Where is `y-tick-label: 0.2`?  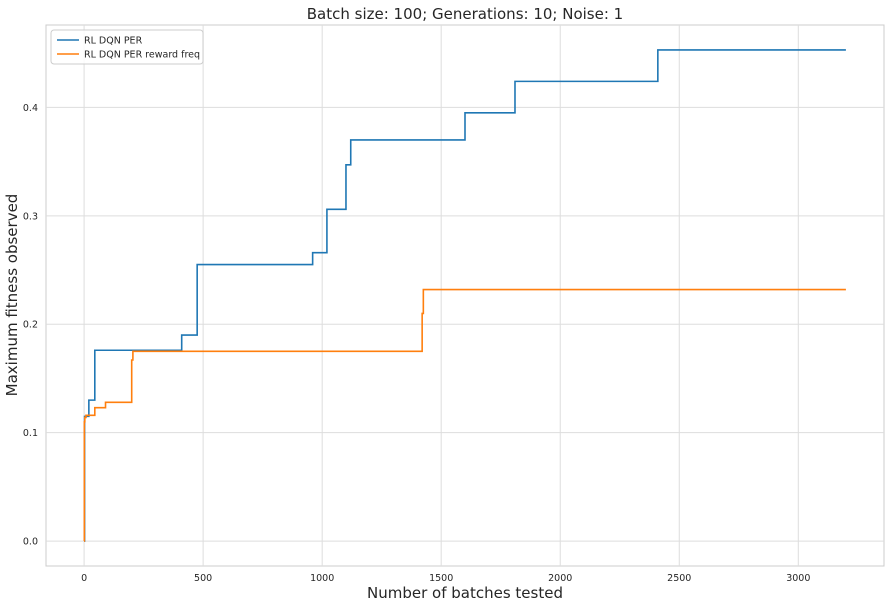 y-tick-label: 0.2 is located at coordinates (30, 325).